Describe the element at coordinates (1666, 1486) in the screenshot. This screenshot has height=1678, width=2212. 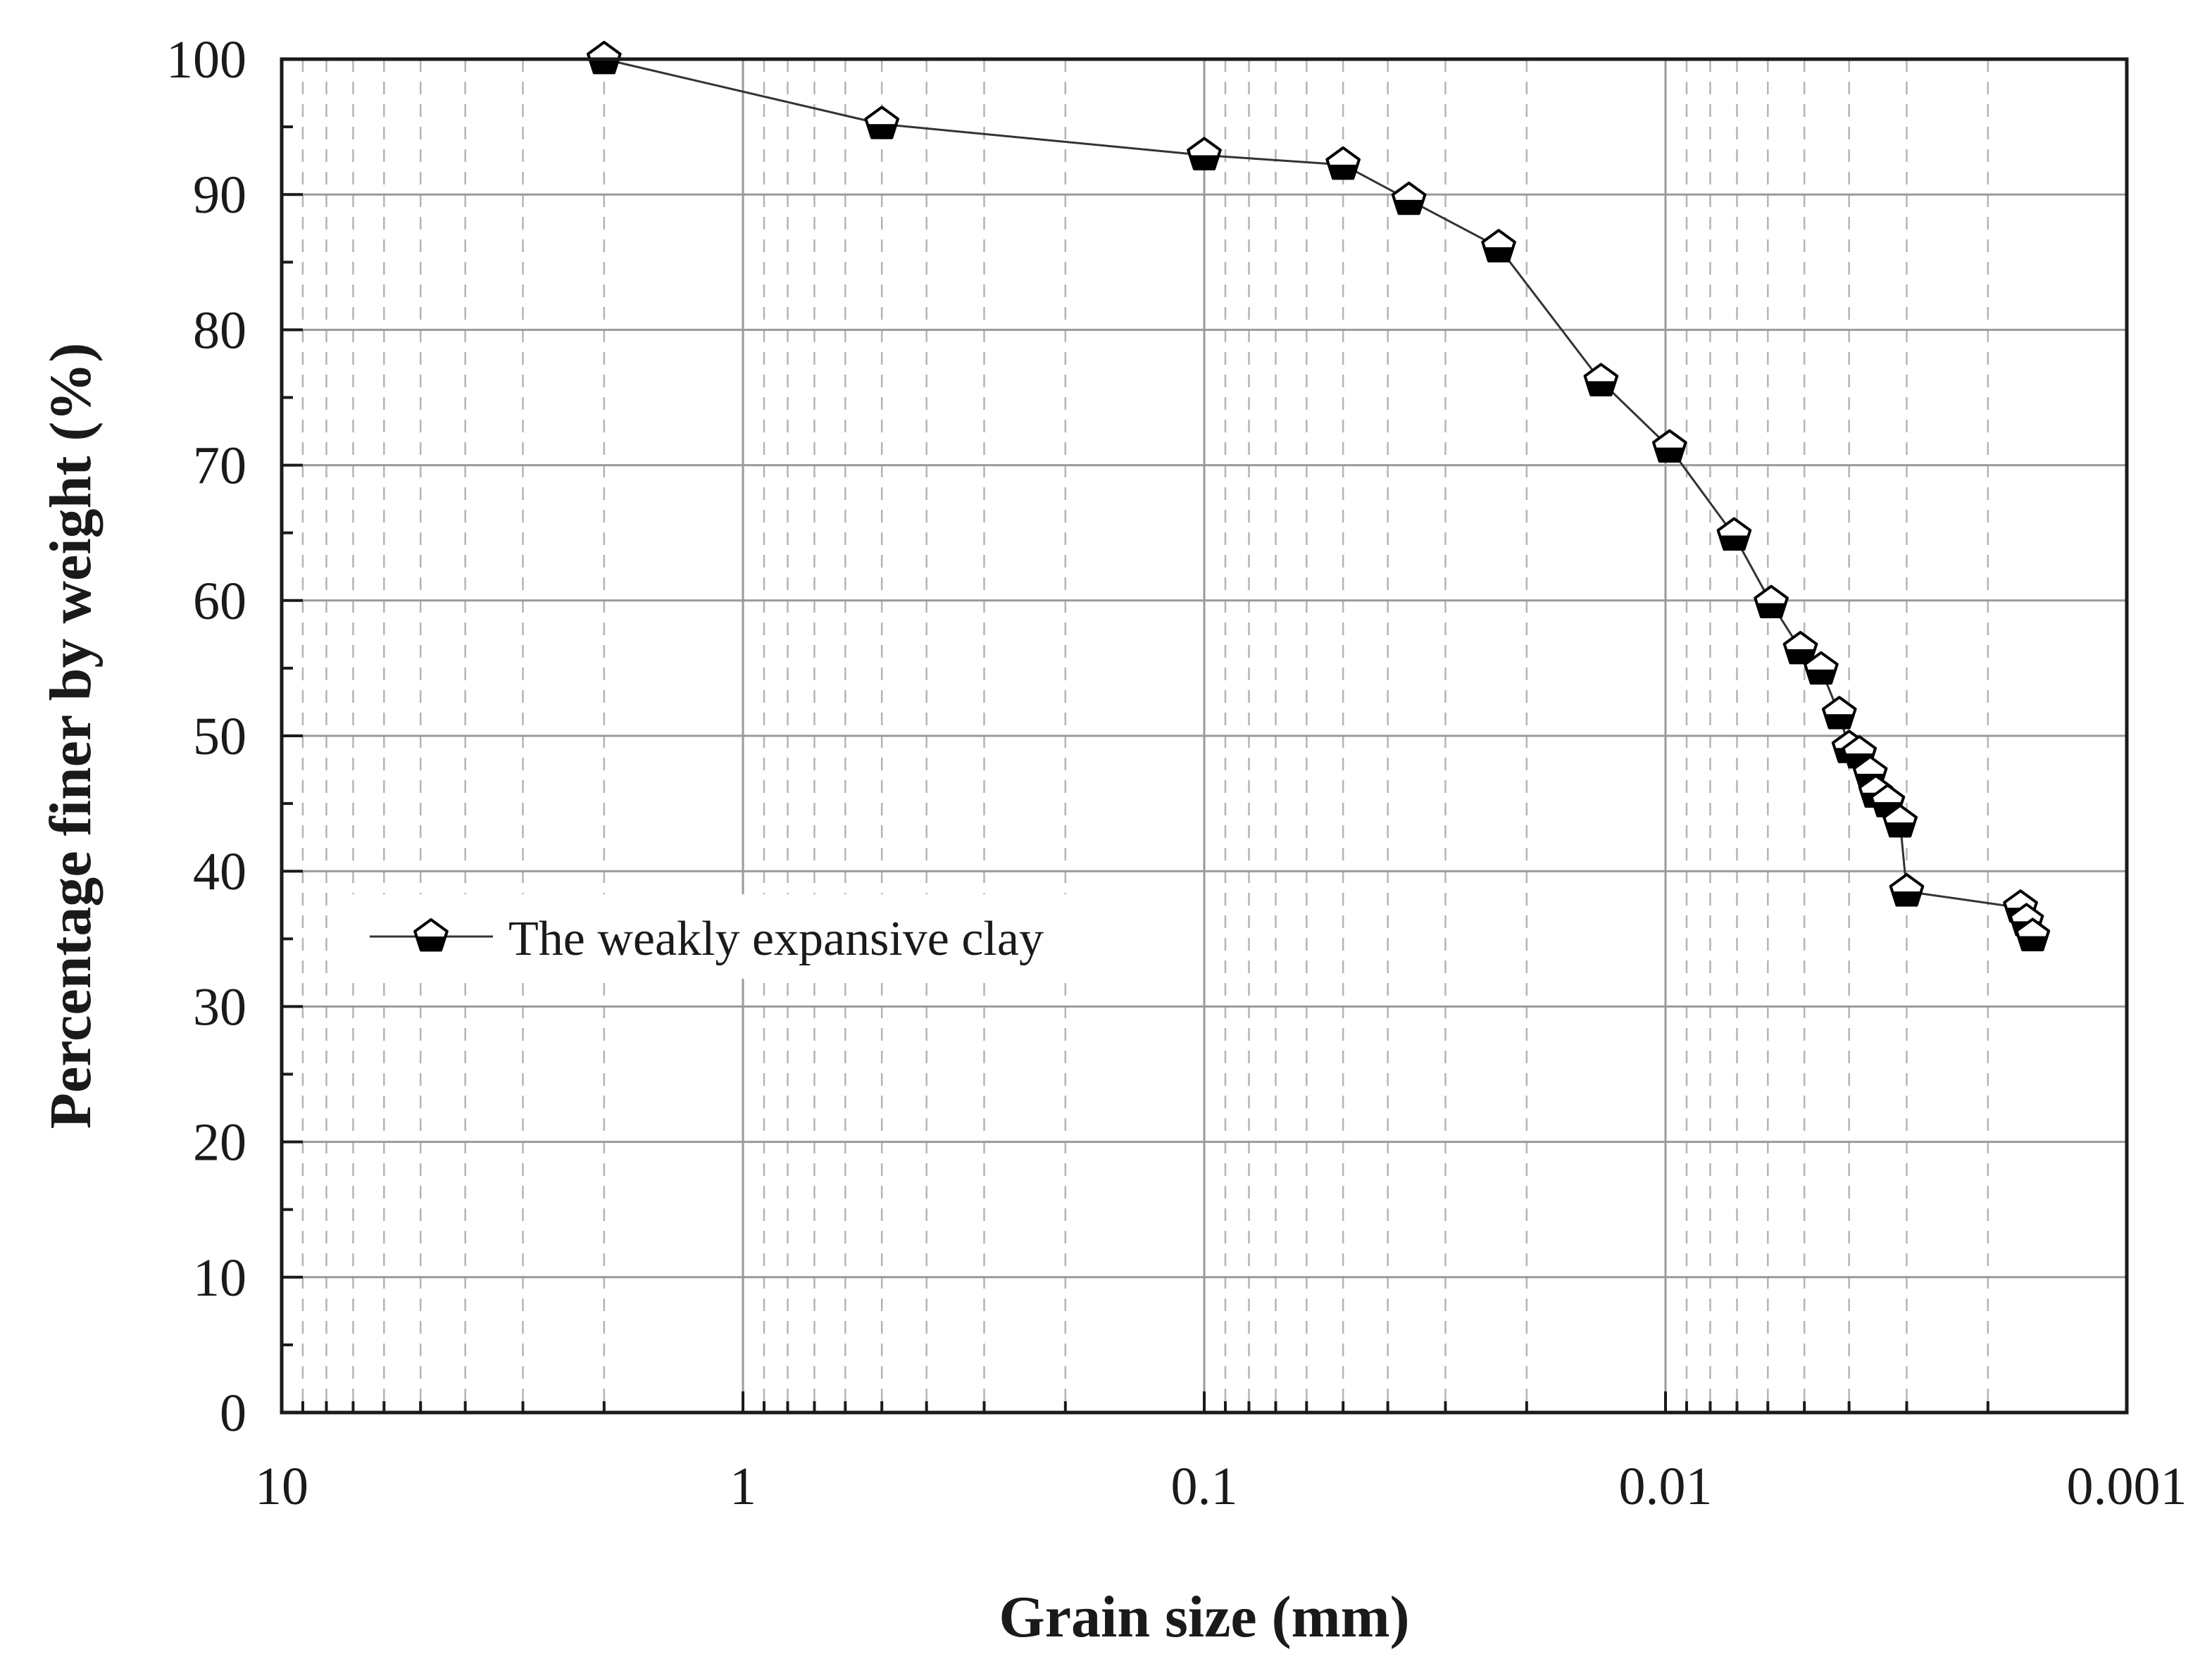
I see `x-tick-label-3: 0.01` at that location.